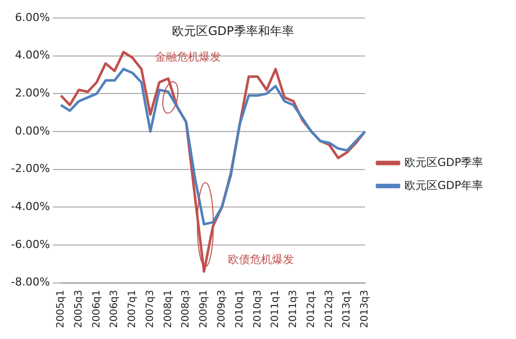 Image resolution: width=516 pixels, height=339 pixels. What do you see at coordinates (32, 131) in the screenshot?
I see `y-tick-label: 0.00%` at bounding box center [32, 131].